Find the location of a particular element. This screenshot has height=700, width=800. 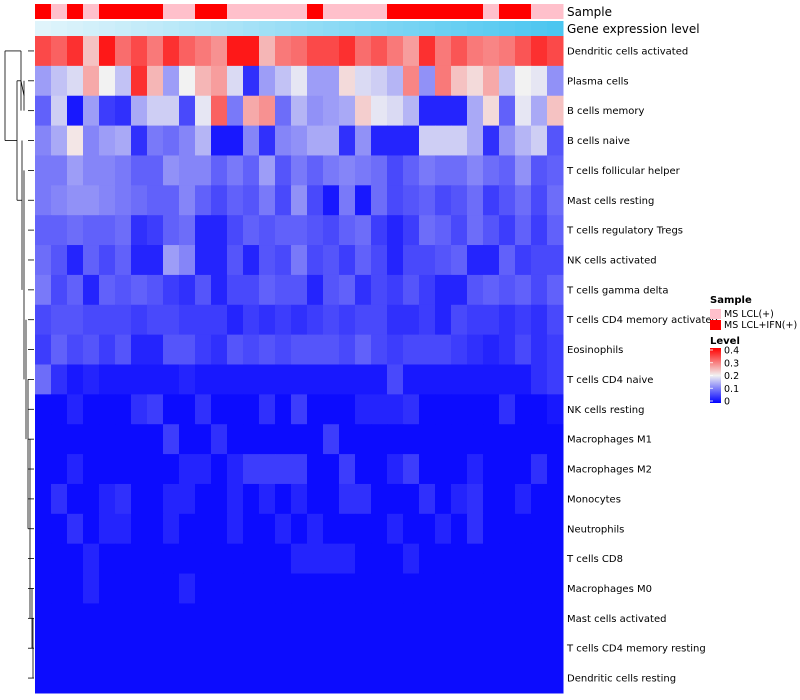

row-label: Dendritic cells resting is located at coordinates (621, 679).